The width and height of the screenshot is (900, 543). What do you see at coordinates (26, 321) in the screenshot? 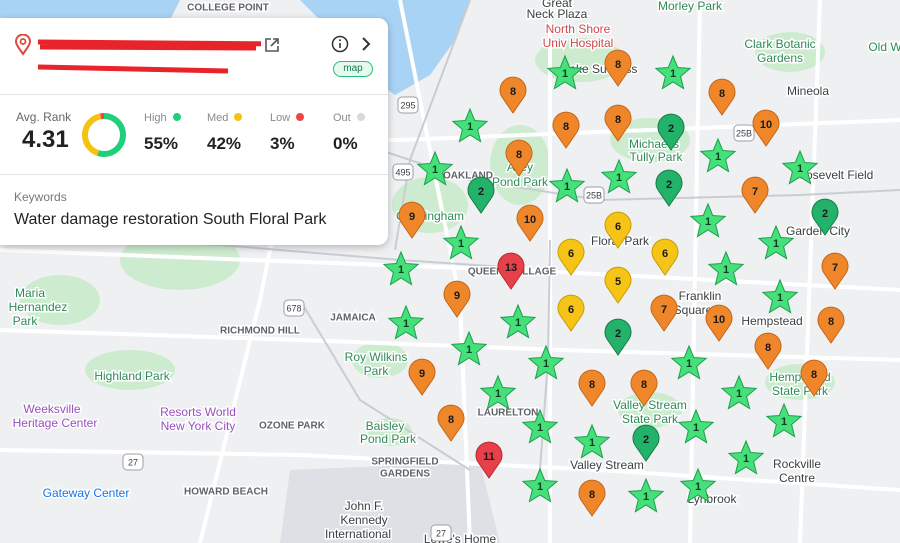
I see `place-label: Park` at bounding box center [26, 321].